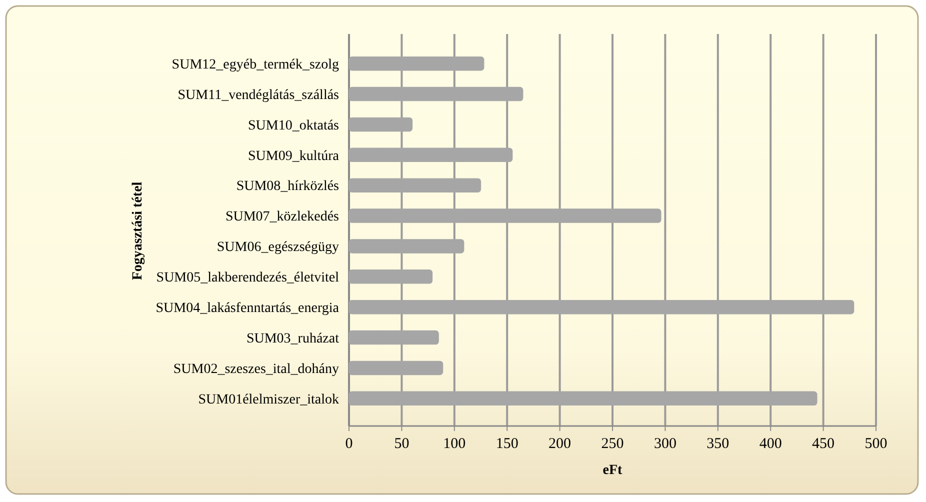 This screenshot has height=502, width=926. What do you see at coordinates (282, 217) in the screenshot?
I see `y-tick-label: SUM07_közlekedés` at bounding box center [282, 217].